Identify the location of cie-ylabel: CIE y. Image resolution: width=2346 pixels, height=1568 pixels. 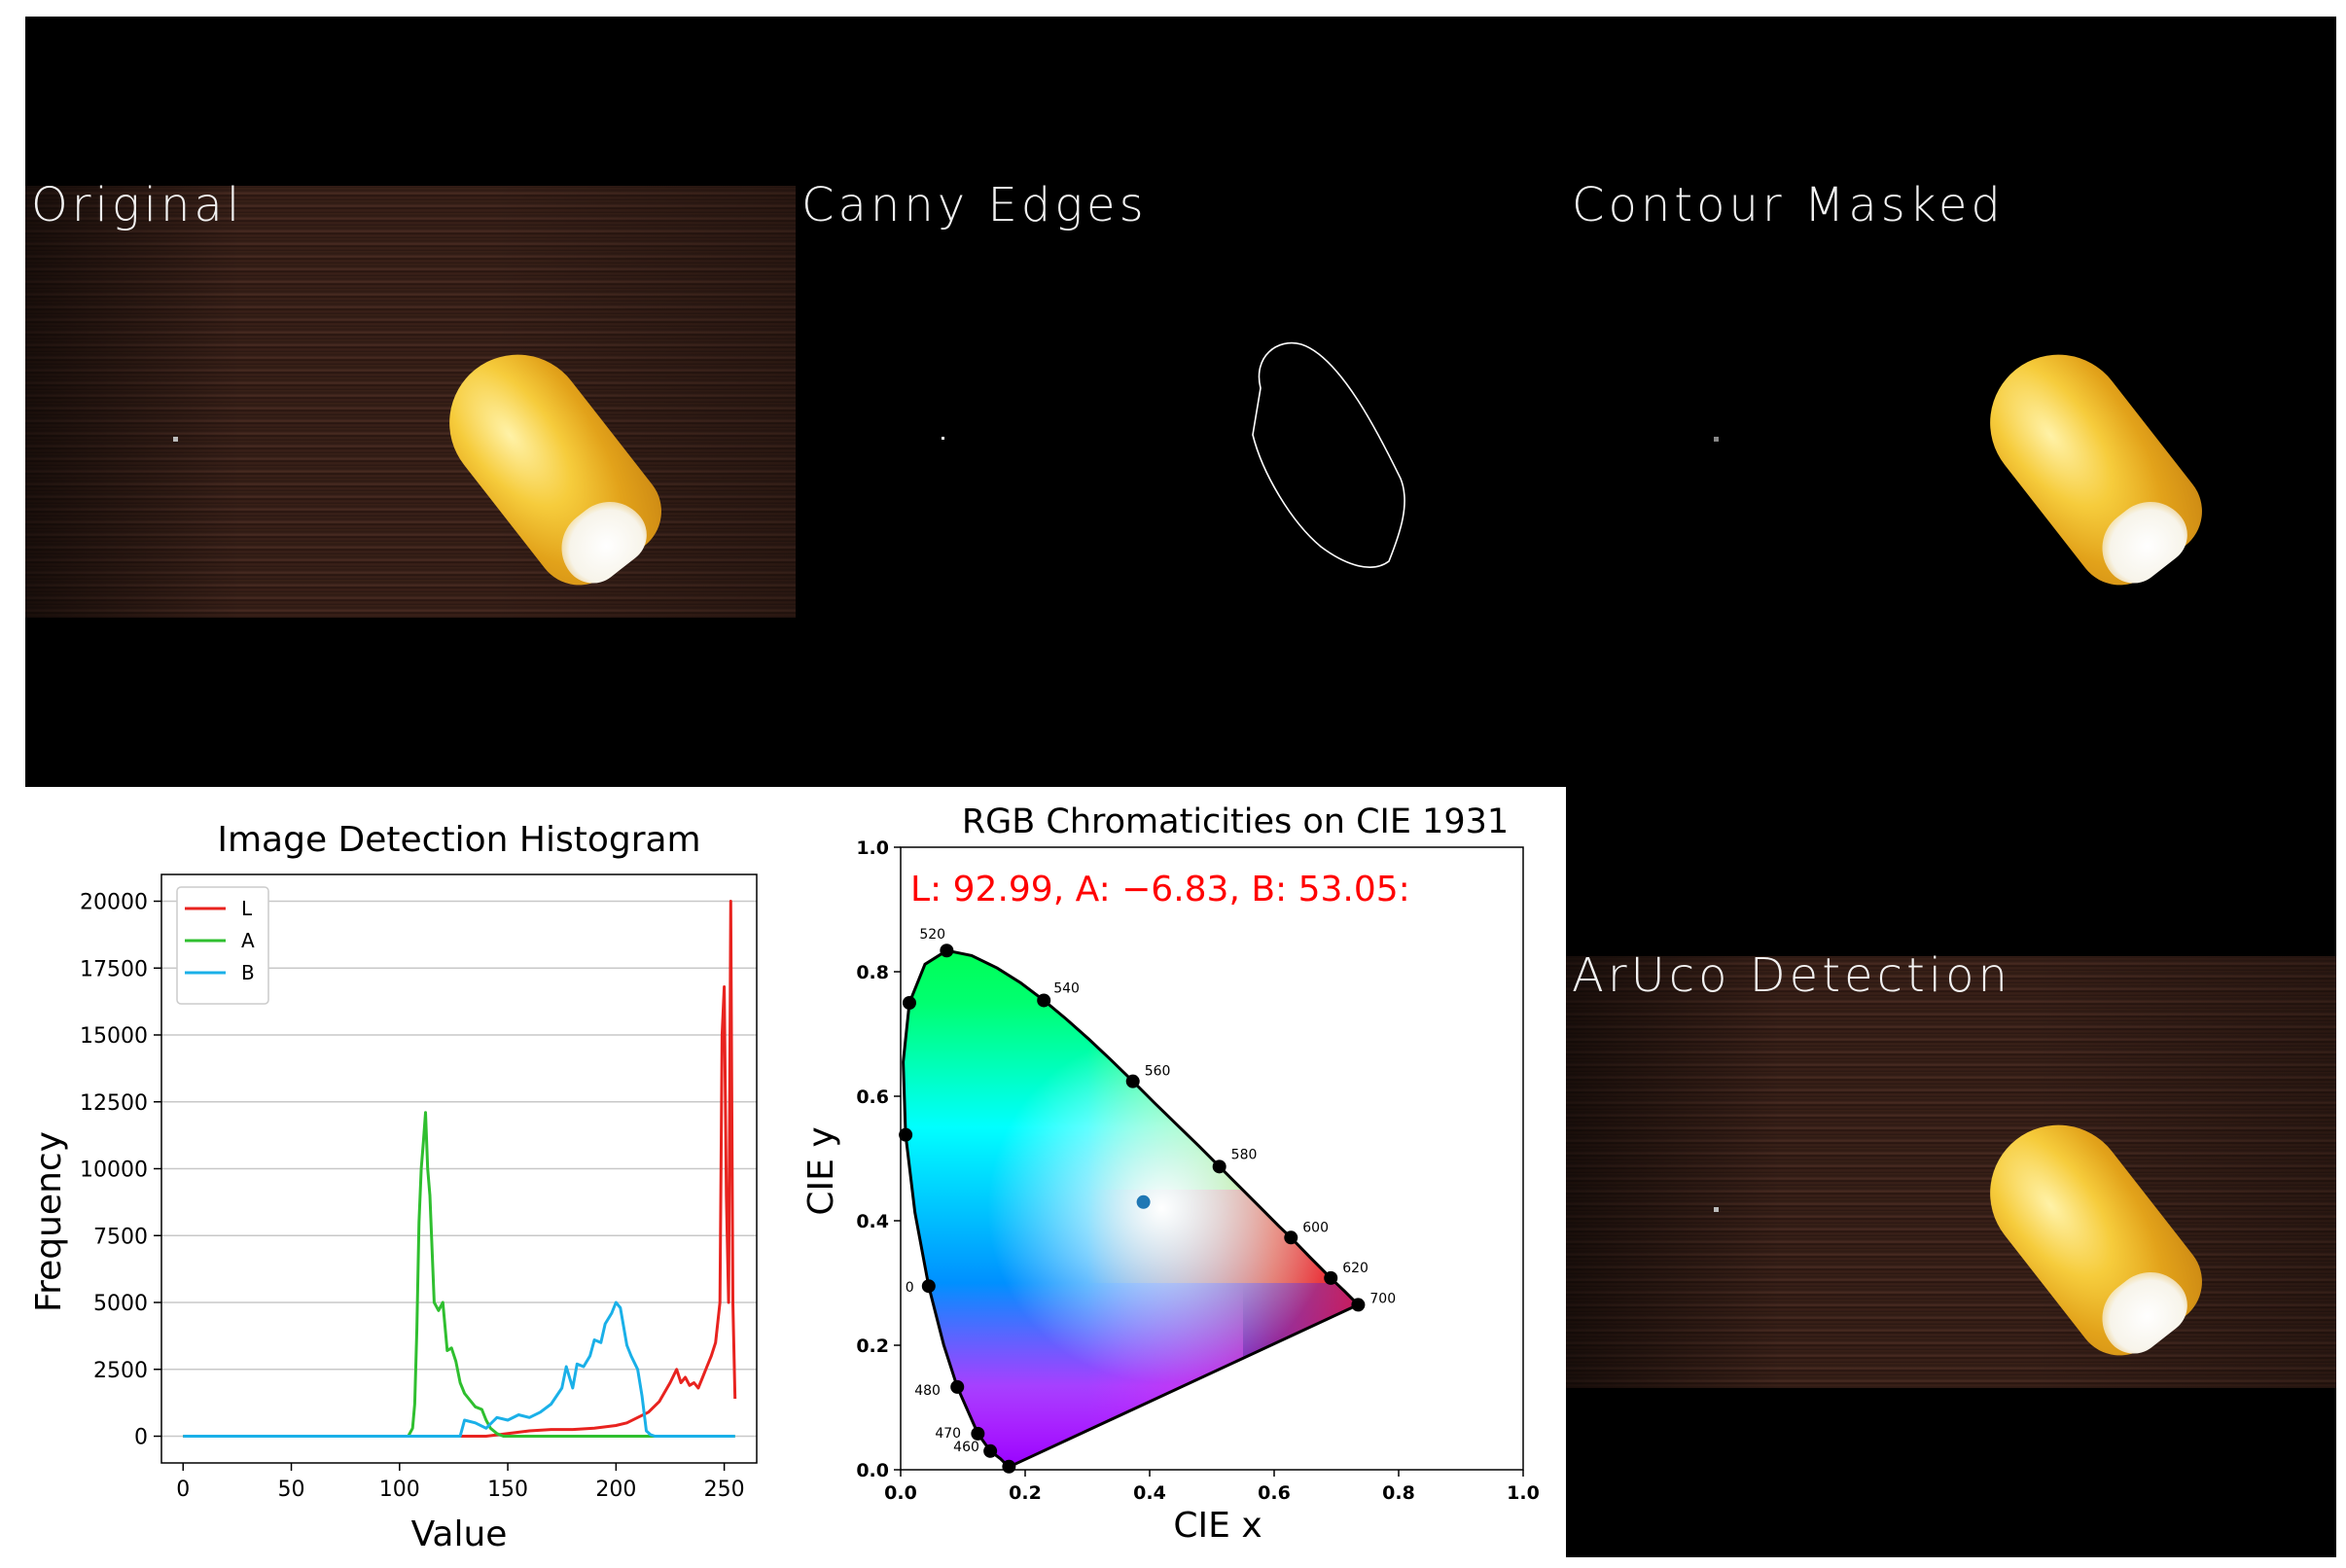
(821, 1170).